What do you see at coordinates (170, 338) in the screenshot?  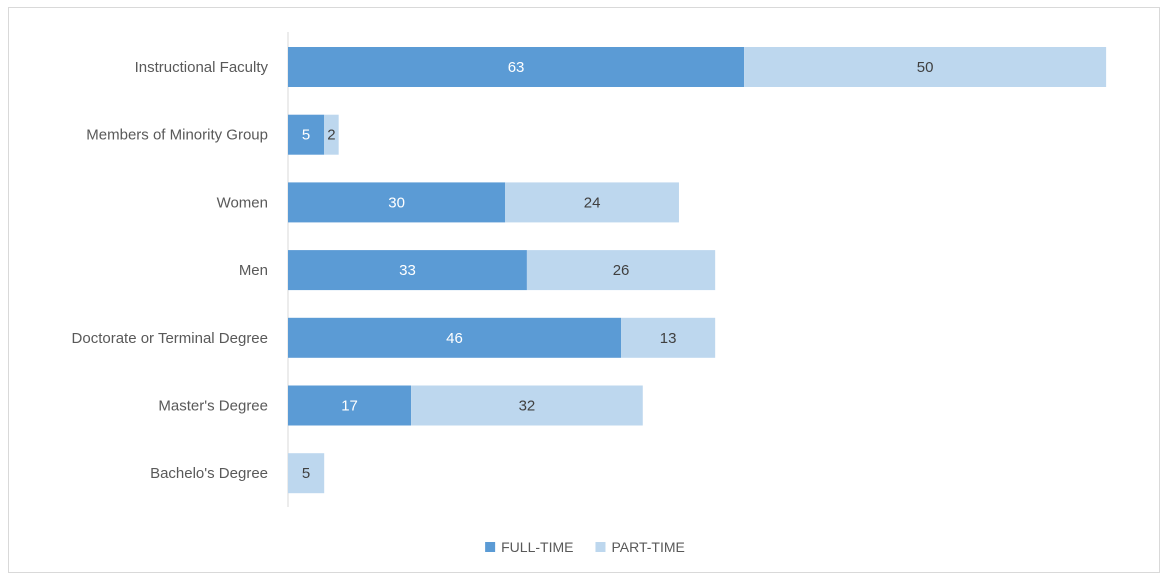 I see `category-label-doctorate-or-terminal-degree: Doctorate or Terminal Degree` at bounding box center [170, 338].